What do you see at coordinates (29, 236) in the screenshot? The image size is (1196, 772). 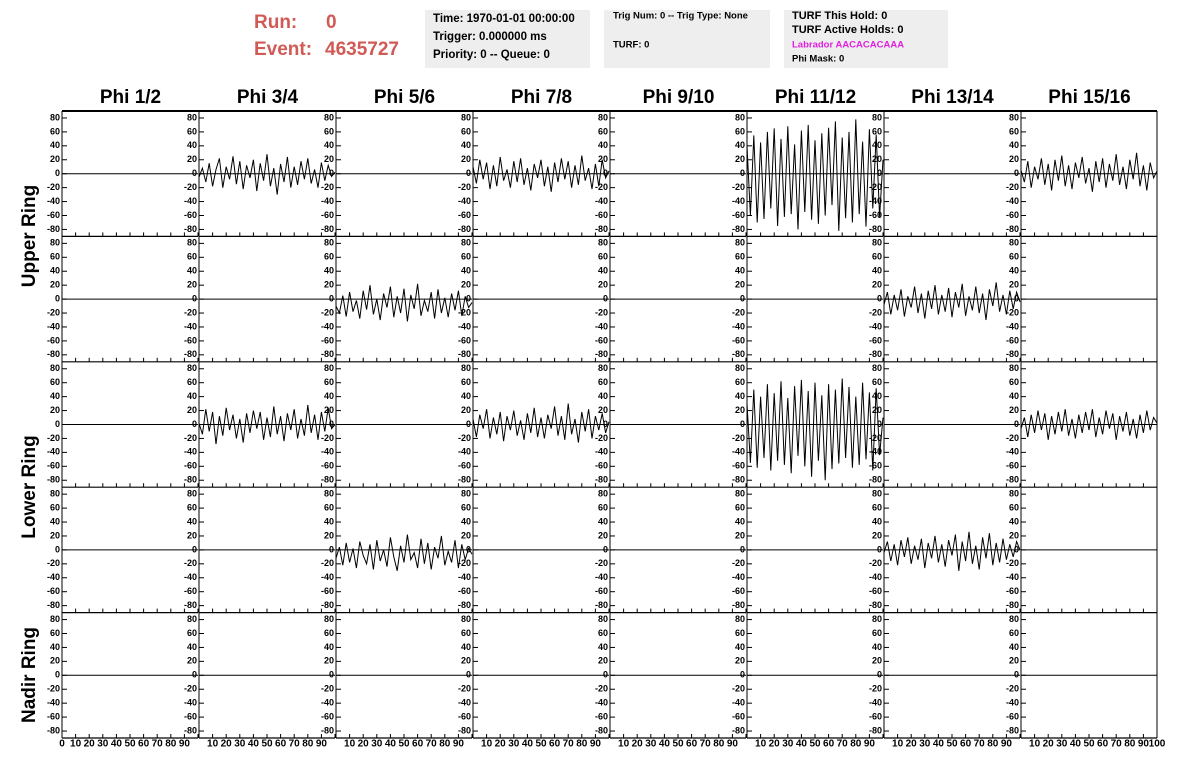 I see `row-label: Upper Ring` at bounding box center [29, 236].